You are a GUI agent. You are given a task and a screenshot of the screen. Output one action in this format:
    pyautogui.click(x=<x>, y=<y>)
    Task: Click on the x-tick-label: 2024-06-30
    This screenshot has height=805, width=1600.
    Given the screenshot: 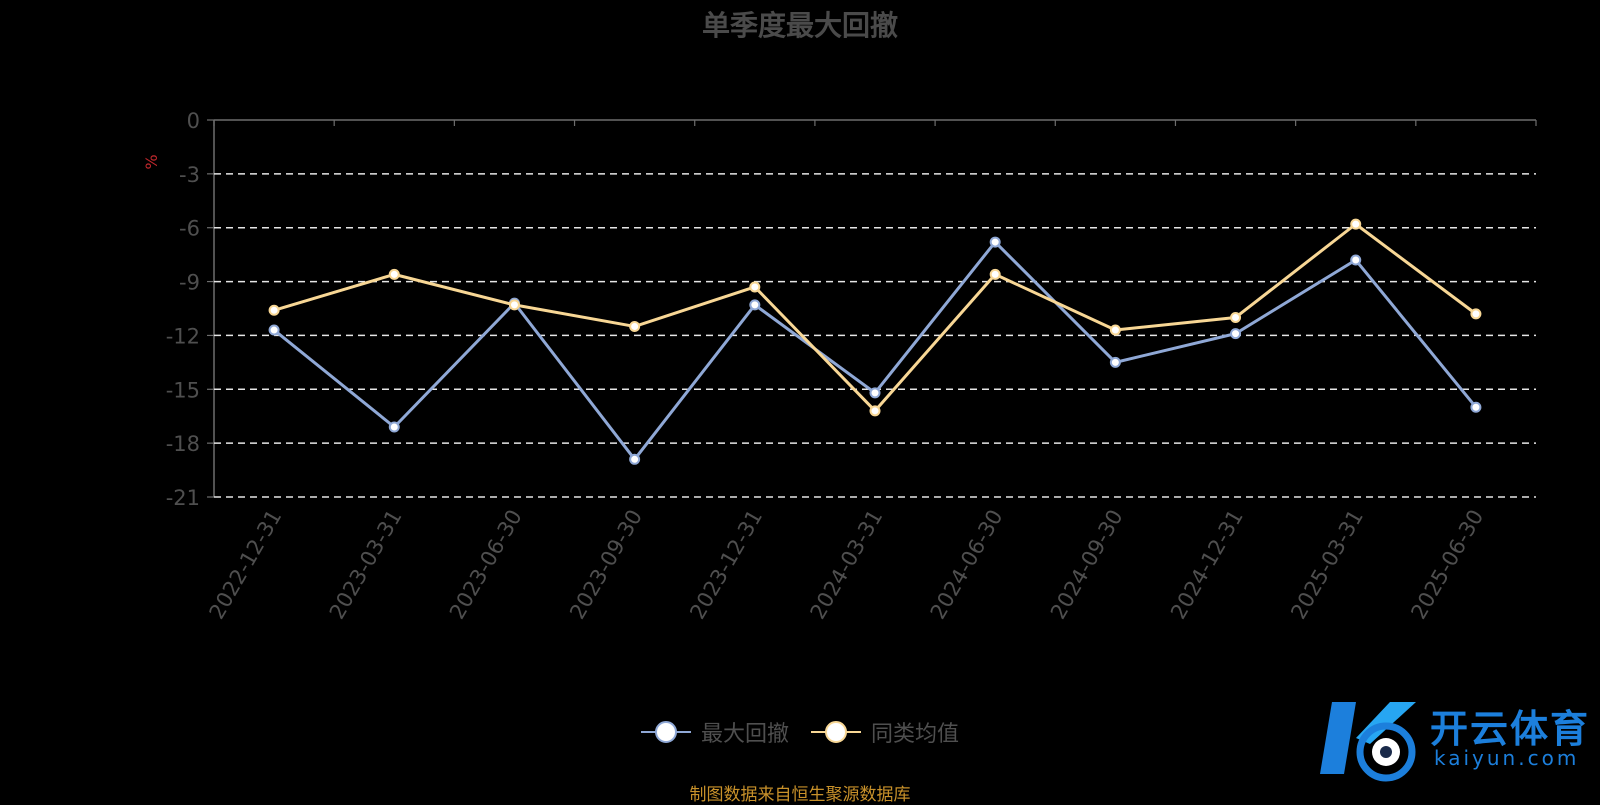 What is the action you would take?
    pyautogui.click(x=967, y=565)
    